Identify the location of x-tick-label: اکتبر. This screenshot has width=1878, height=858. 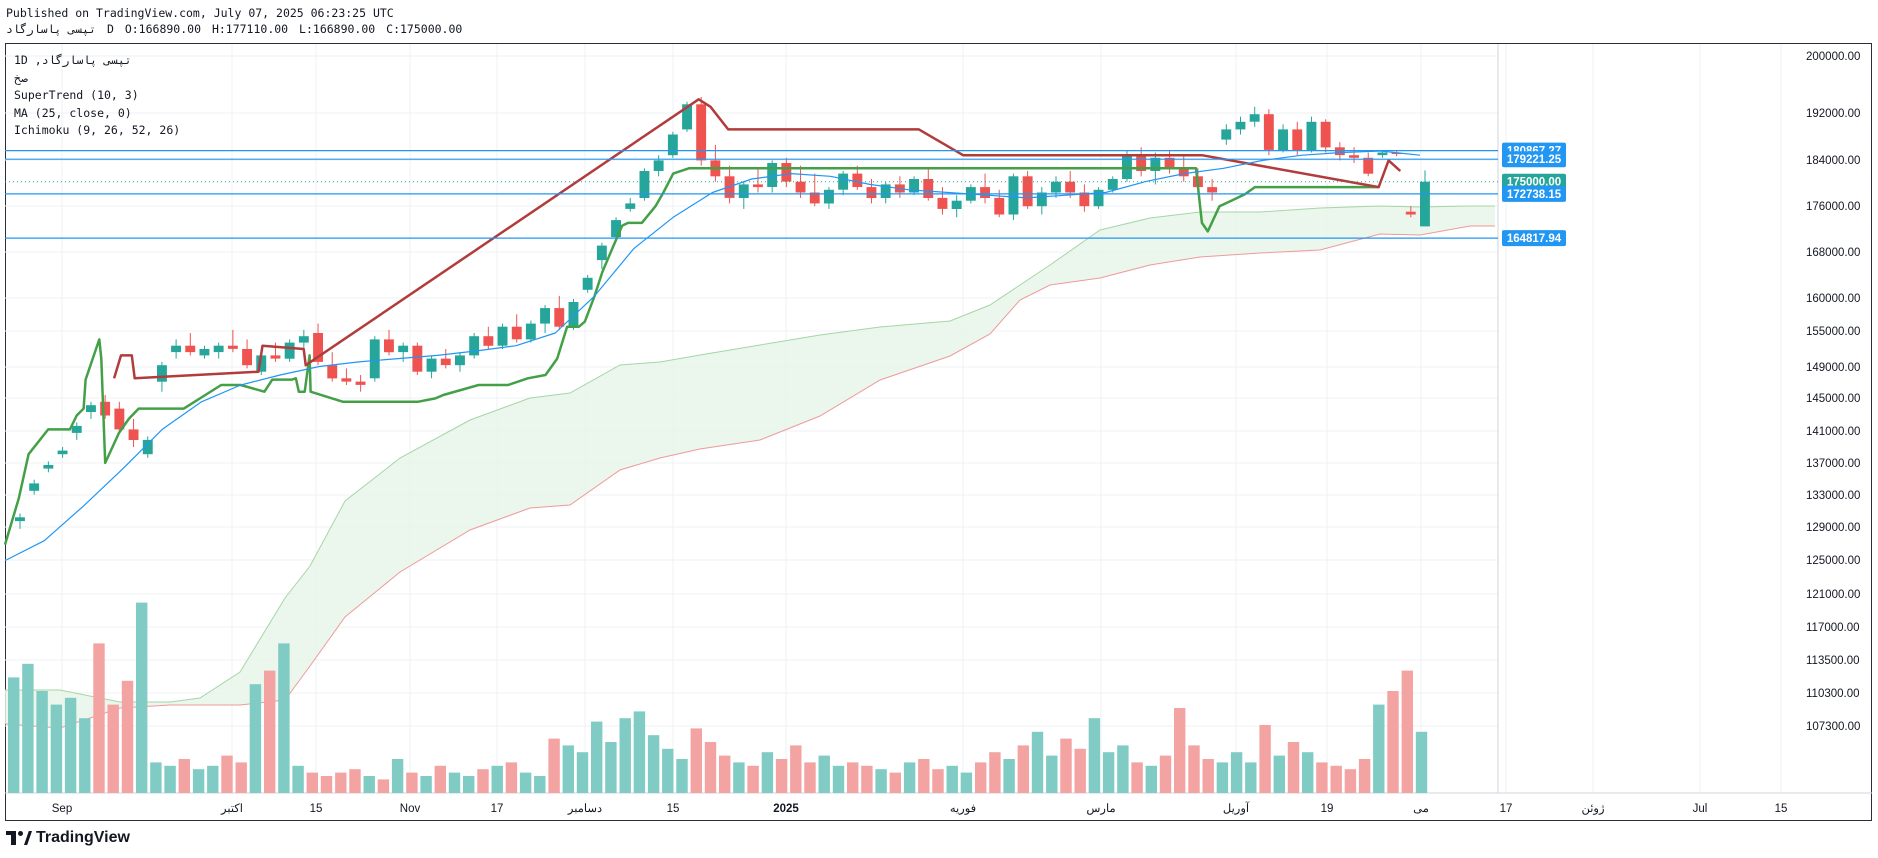
(231, 808).